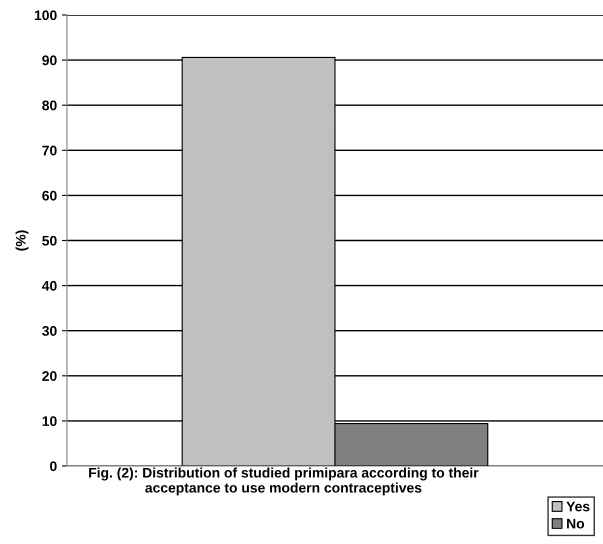 This screenshot has height=544, width=603. What do you see at coordinates (575, 523) in the screenshot?
I see `legend-label: No` at bounding box center [575, 523].